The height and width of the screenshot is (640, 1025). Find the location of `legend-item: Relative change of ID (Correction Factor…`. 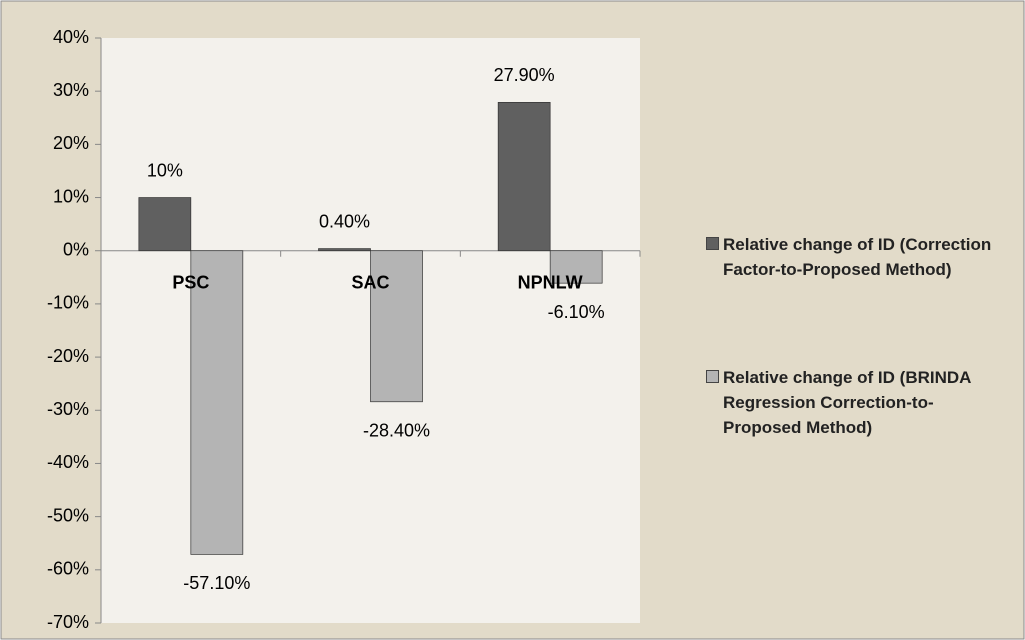

legend-item: Relative change of ID (Correction Factor… is located at coordinates (856, 257).